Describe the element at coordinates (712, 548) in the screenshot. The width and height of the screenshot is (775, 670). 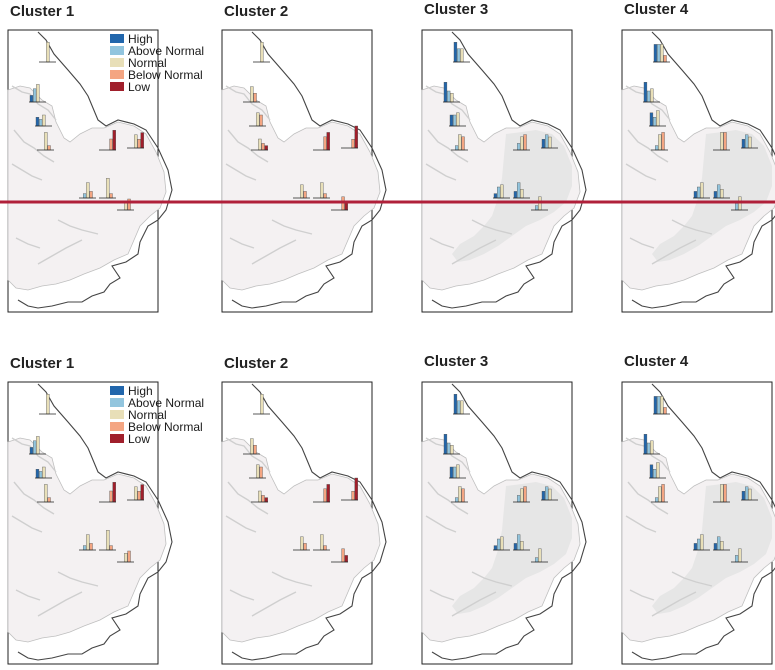
I see `shaded-catchment` at that location.